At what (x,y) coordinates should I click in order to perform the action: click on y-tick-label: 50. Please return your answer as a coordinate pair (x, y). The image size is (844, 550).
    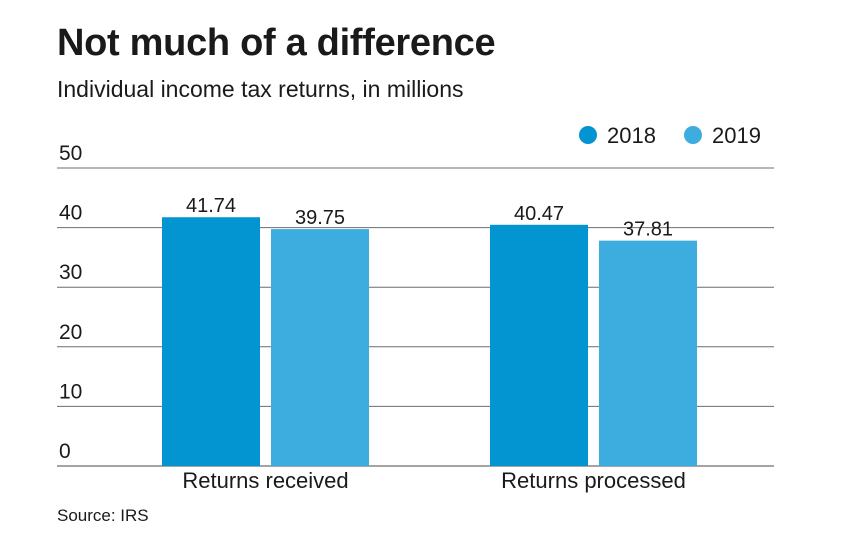
    Looking at the image, I should click on (70, 153).